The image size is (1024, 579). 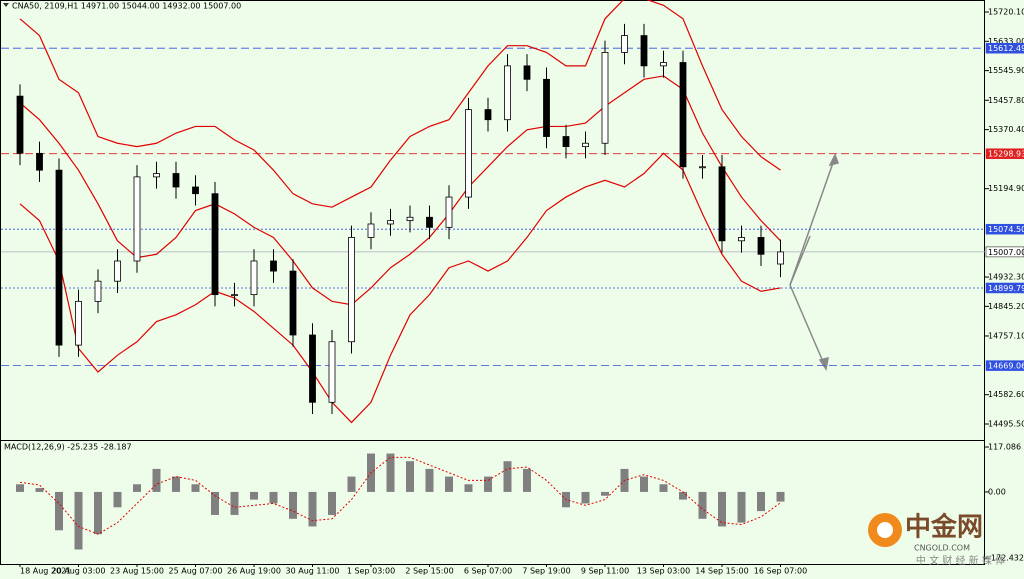 I want to click on macd-title: MACD(12,26,9) -25.235 -28.187, so click(x=68, y=447).